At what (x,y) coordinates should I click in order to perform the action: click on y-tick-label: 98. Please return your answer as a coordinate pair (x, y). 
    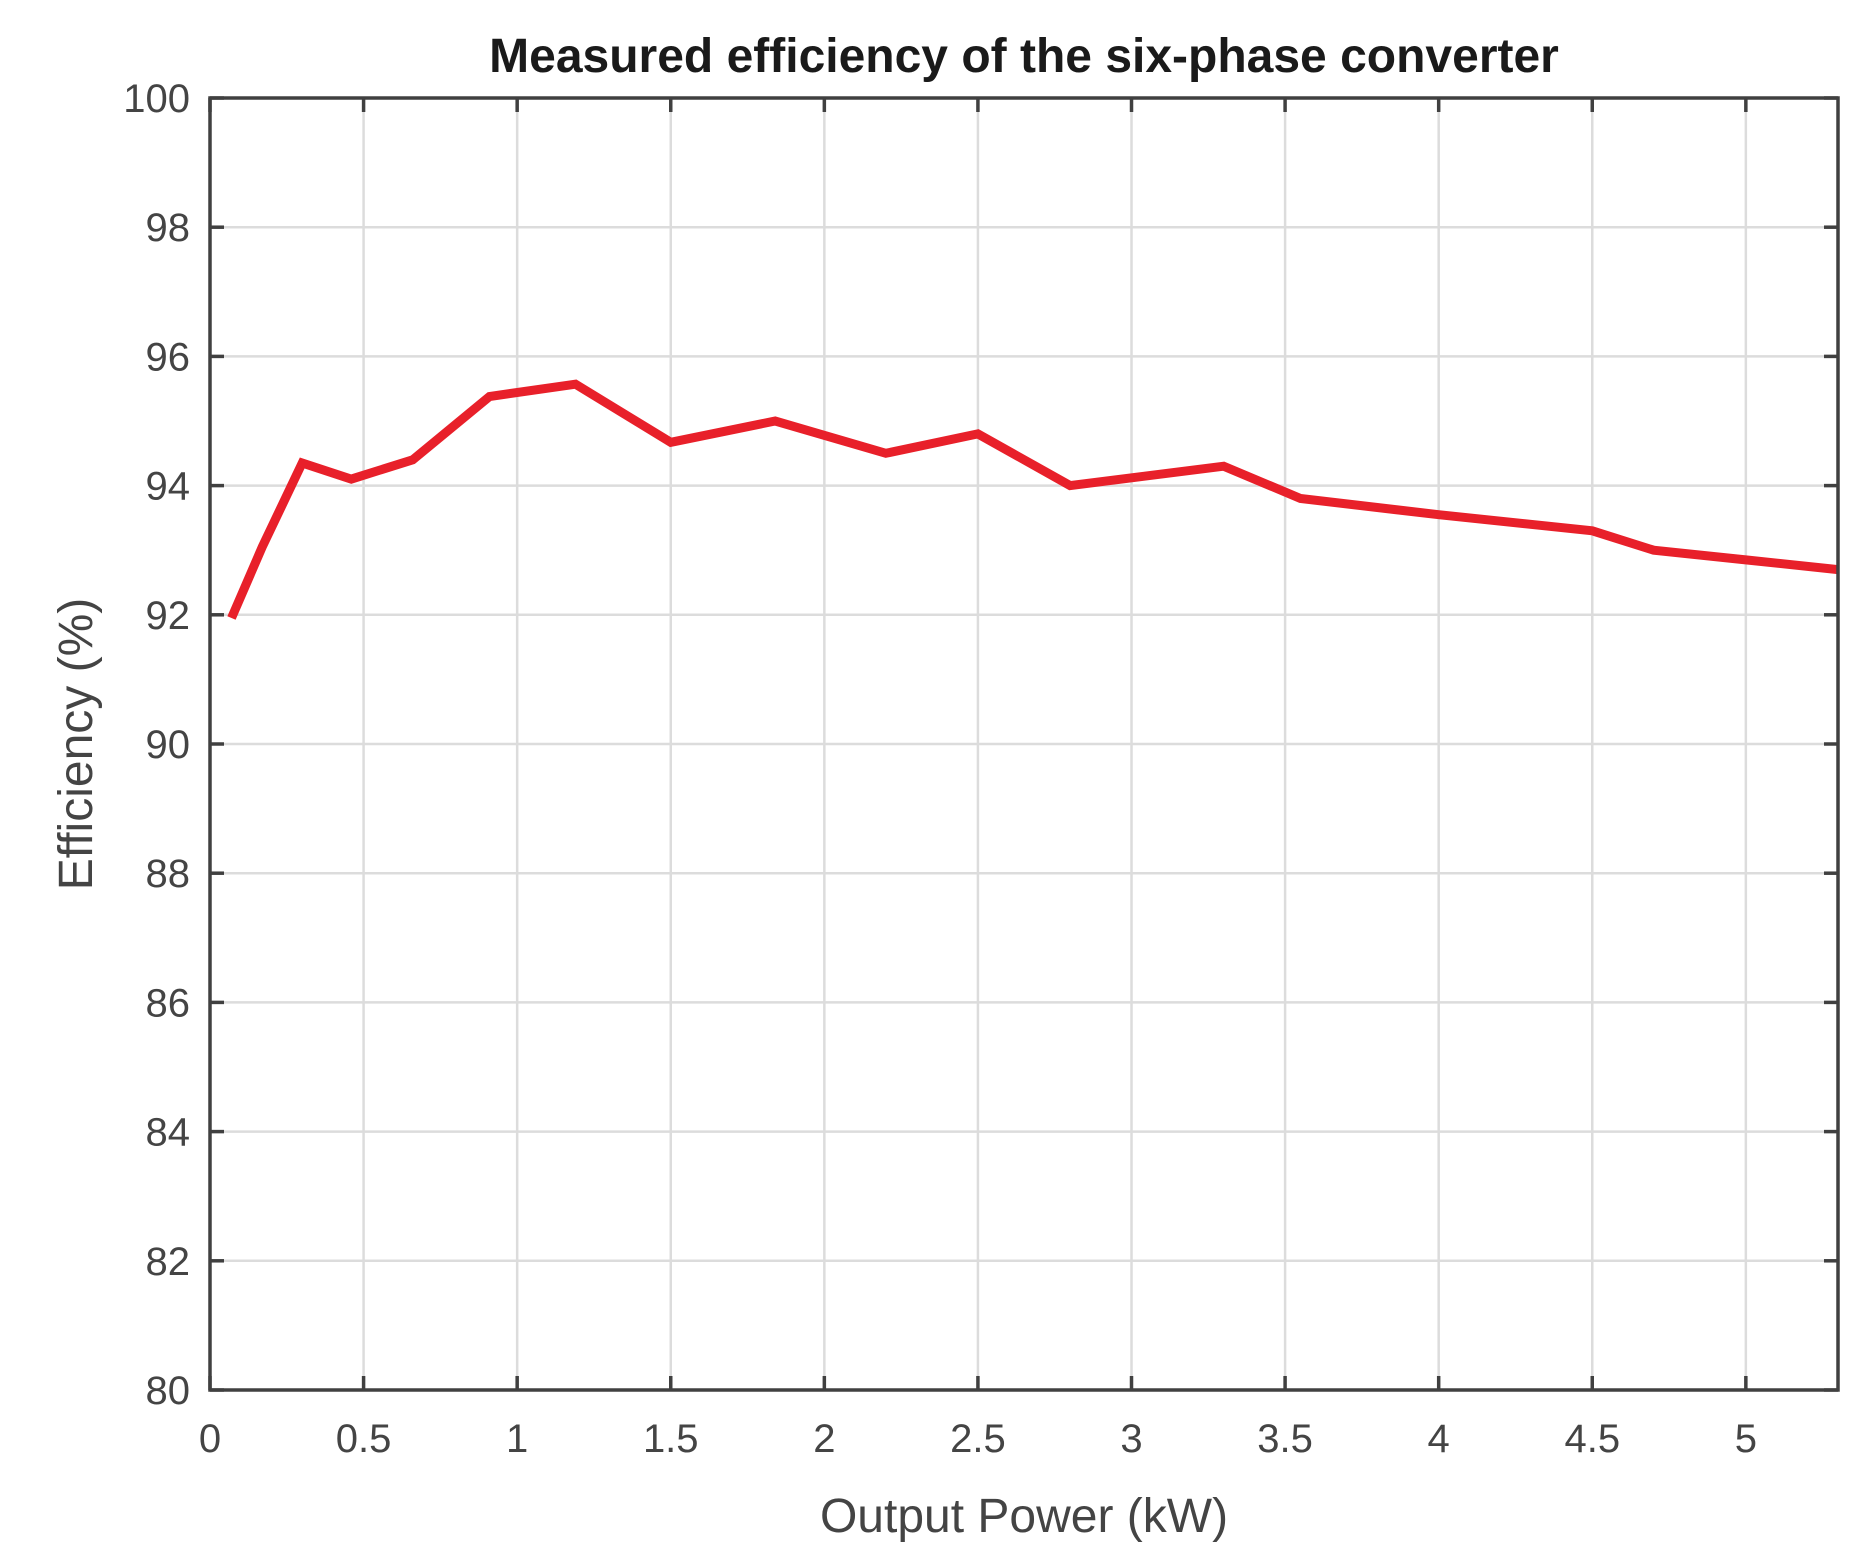
    Looking at the image, I should click on (168, 228).